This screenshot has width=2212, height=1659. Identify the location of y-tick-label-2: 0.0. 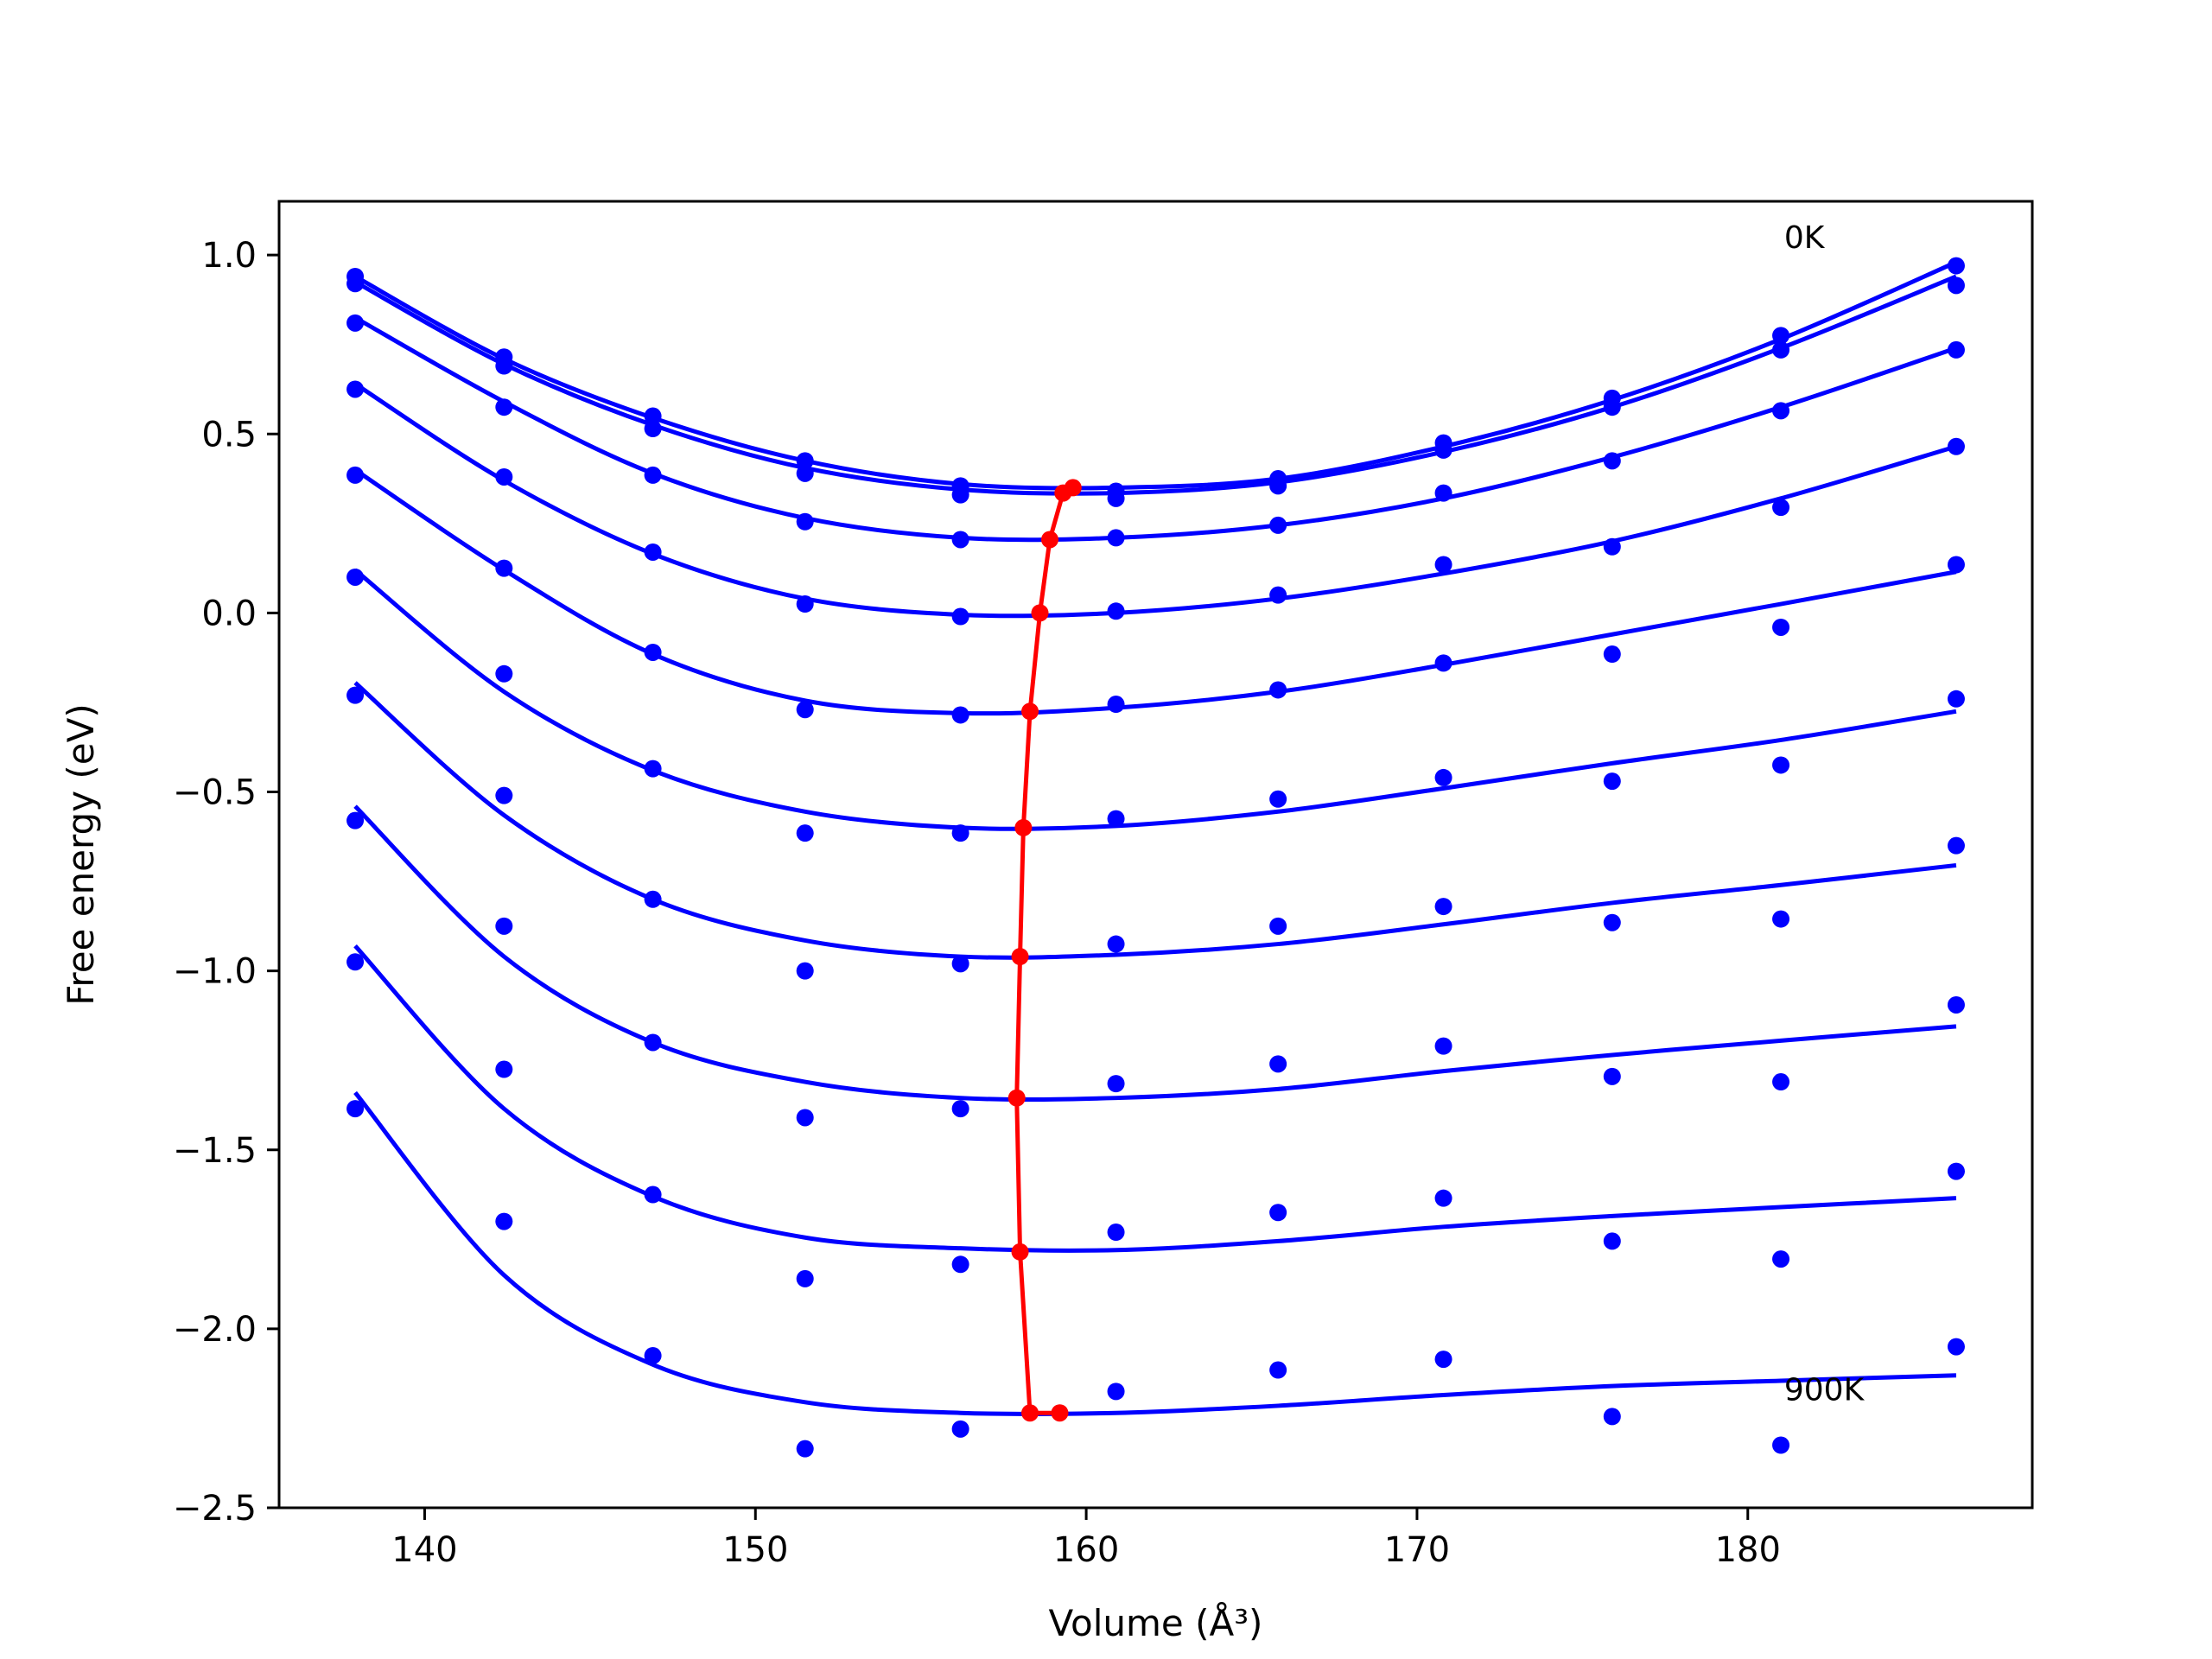
(229, 613).